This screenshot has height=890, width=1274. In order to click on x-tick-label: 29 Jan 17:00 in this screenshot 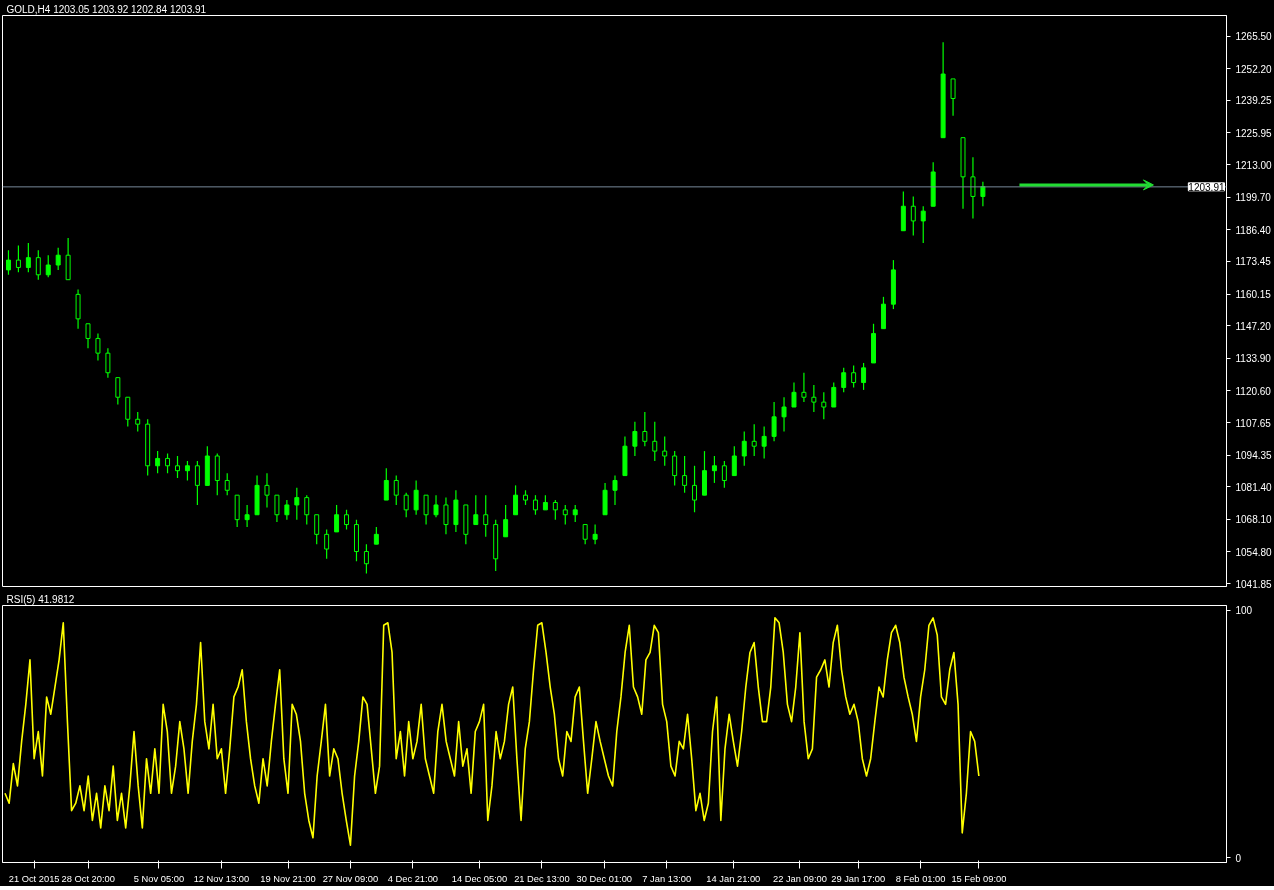, I will do `click(858, 878)`.